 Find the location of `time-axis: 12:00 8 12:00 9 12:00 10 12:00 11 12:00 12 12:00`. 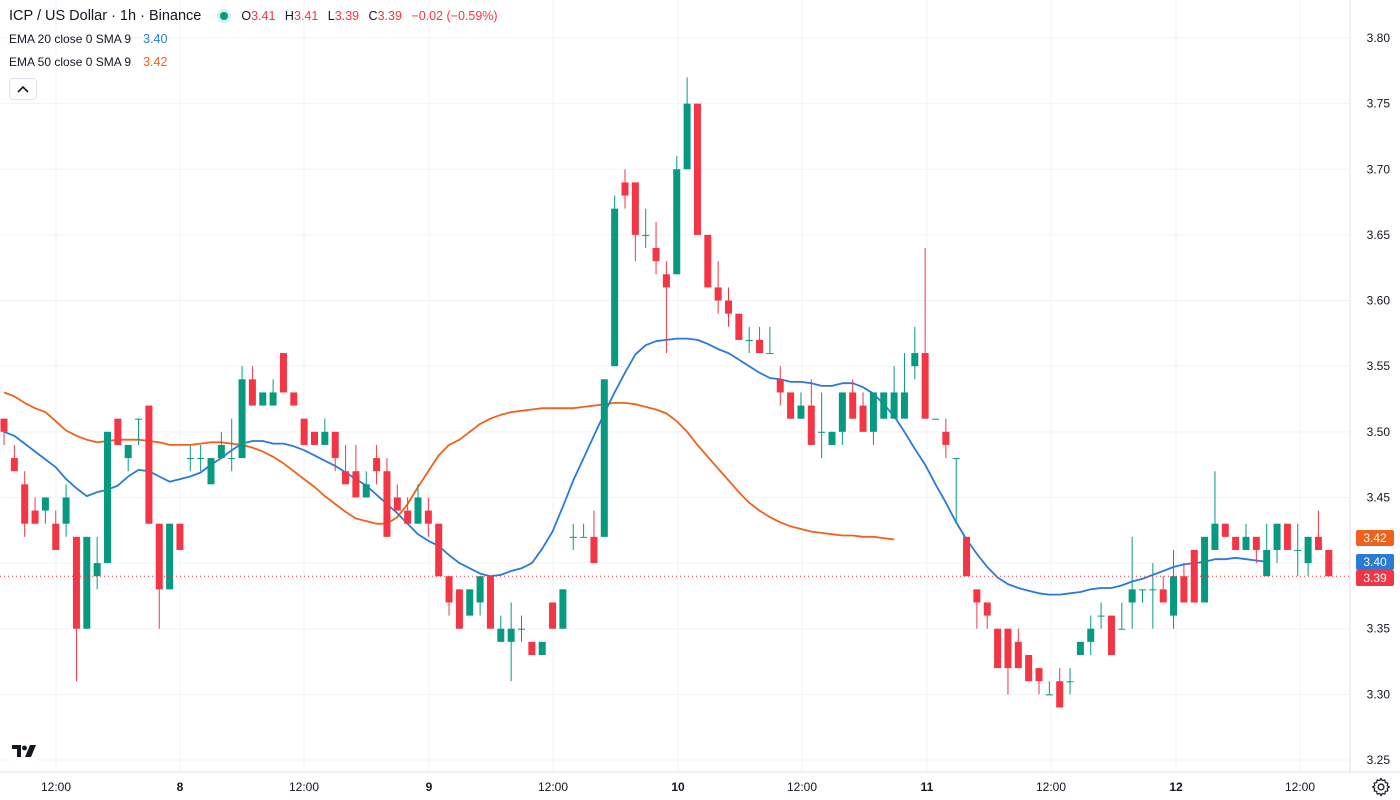

time-axis: 12:00 8 12:00 9 12:00 10 12:00 11 12:00 12 12:00 is located at coordinates (700, 782).